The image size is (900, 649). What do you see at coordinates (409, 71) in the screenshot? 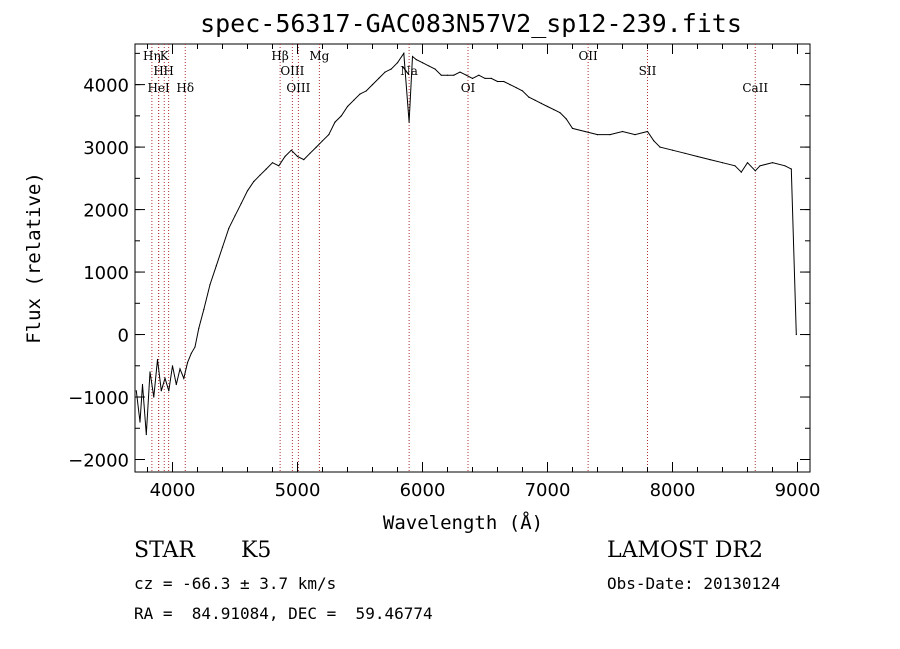
I see `spectral-line-label: Na` at bounding box center [409, 71].